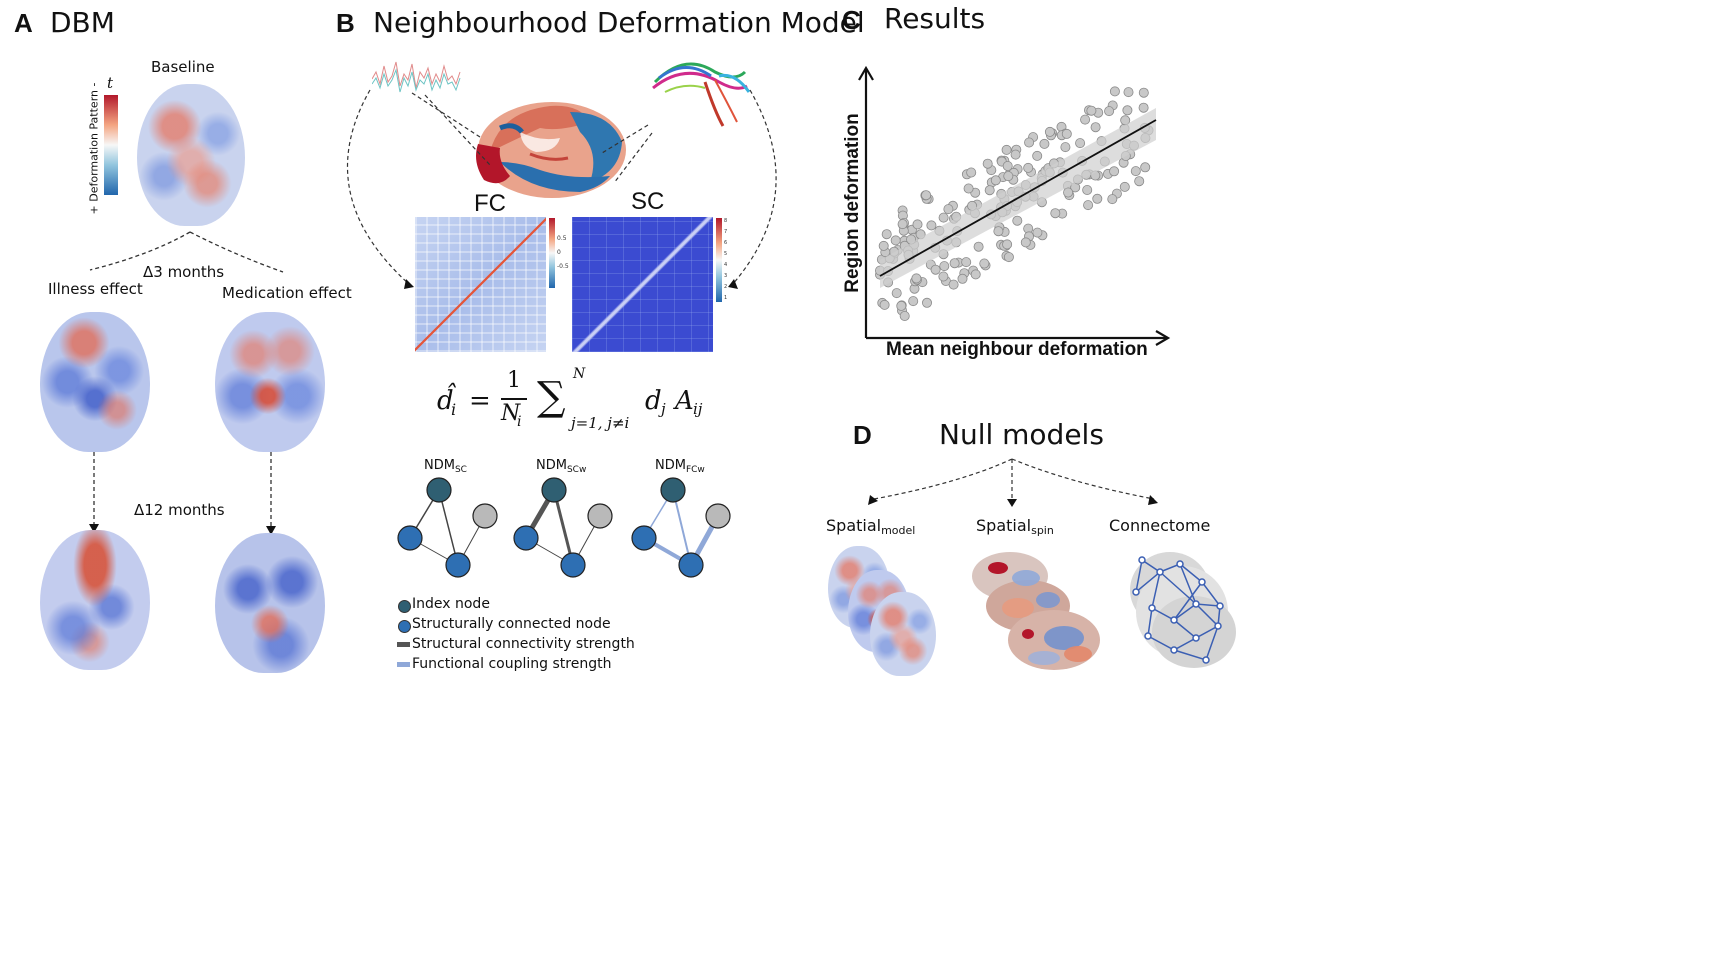  I want to click on formula-sum-bottom: j=1, j≠i, so click(600, 423).